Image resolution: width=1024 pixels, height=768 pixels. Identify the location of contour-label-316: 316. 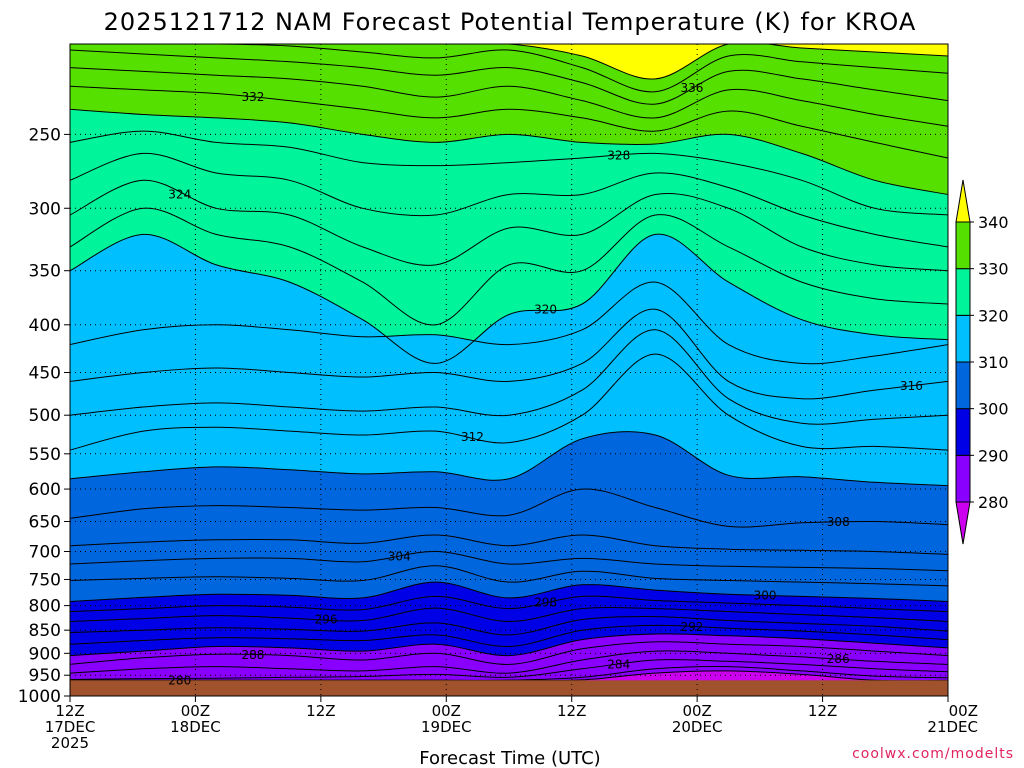
(911, 386).